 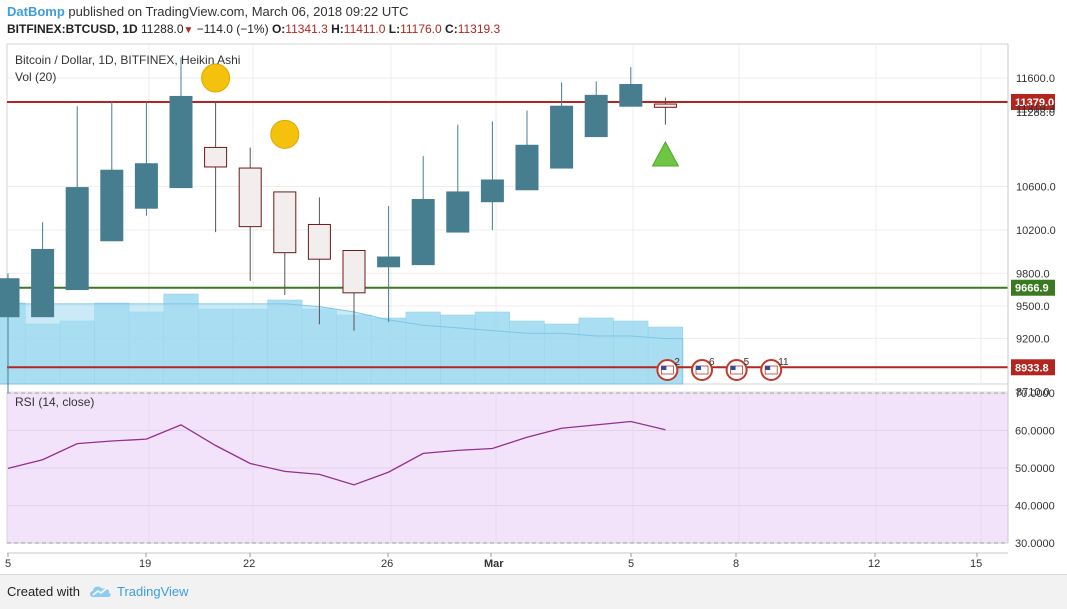 What do you see at coordinates (278, 29) in the screenshot?
I see `open-label: O:` at bounding box center [278, 29].